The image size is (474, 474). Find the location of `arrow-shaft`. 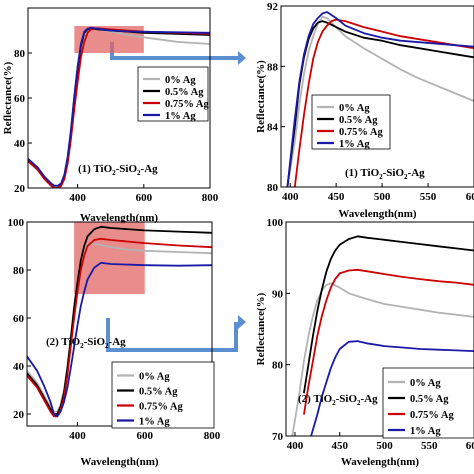

arrow-shaft is located at coordinates (172, 335).